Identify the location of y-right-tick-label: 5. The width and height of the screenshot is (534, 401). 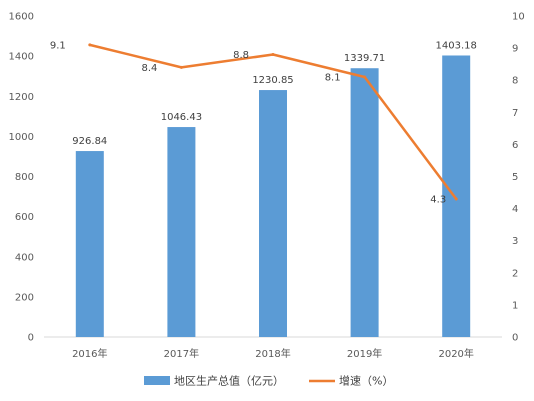
(515, 177).